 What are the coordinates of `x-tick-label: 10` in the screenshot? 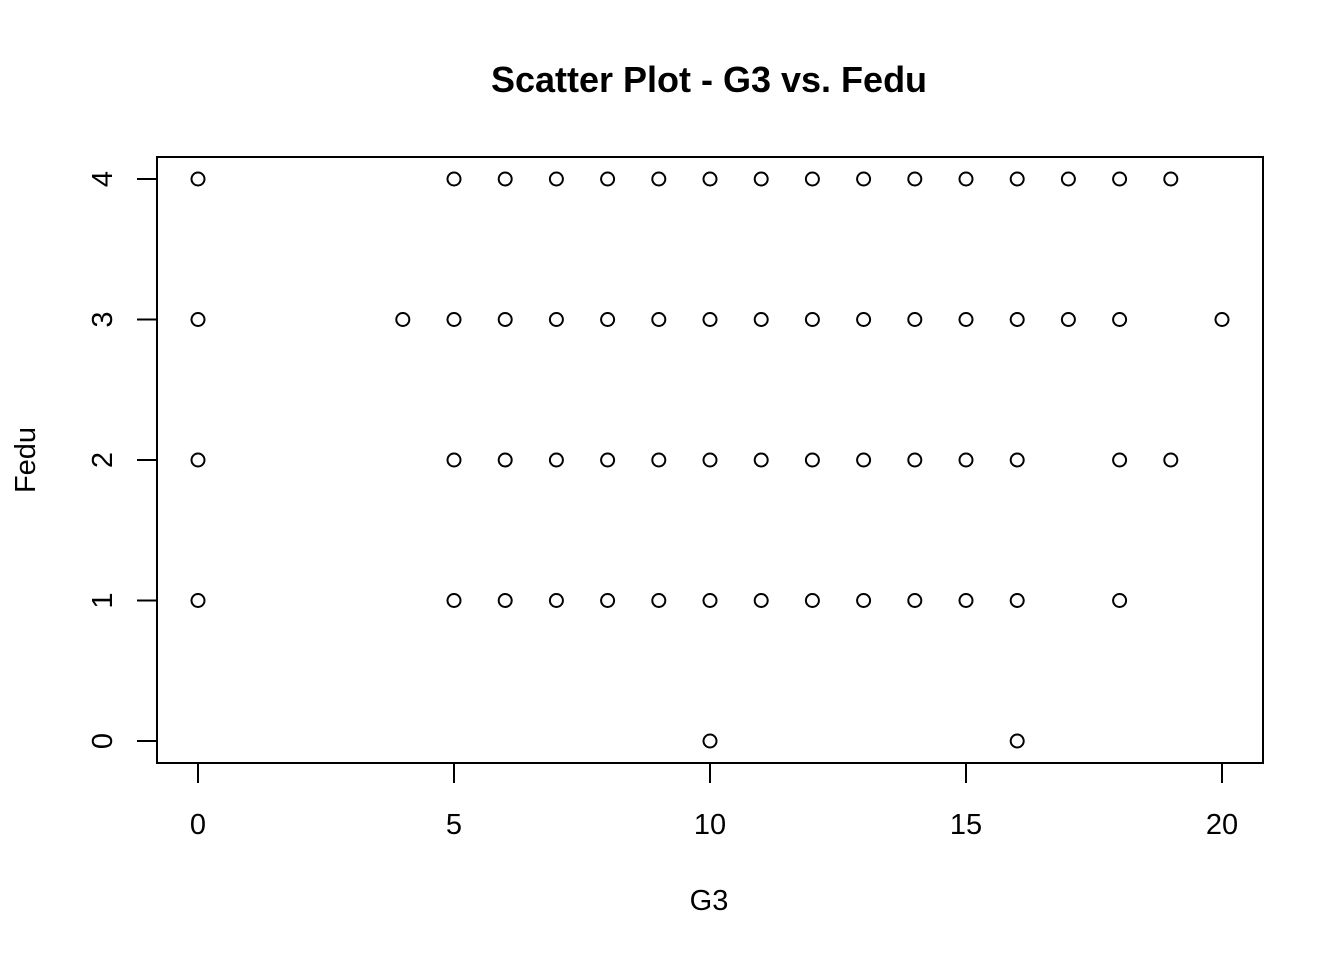 It's located at (710, 825).